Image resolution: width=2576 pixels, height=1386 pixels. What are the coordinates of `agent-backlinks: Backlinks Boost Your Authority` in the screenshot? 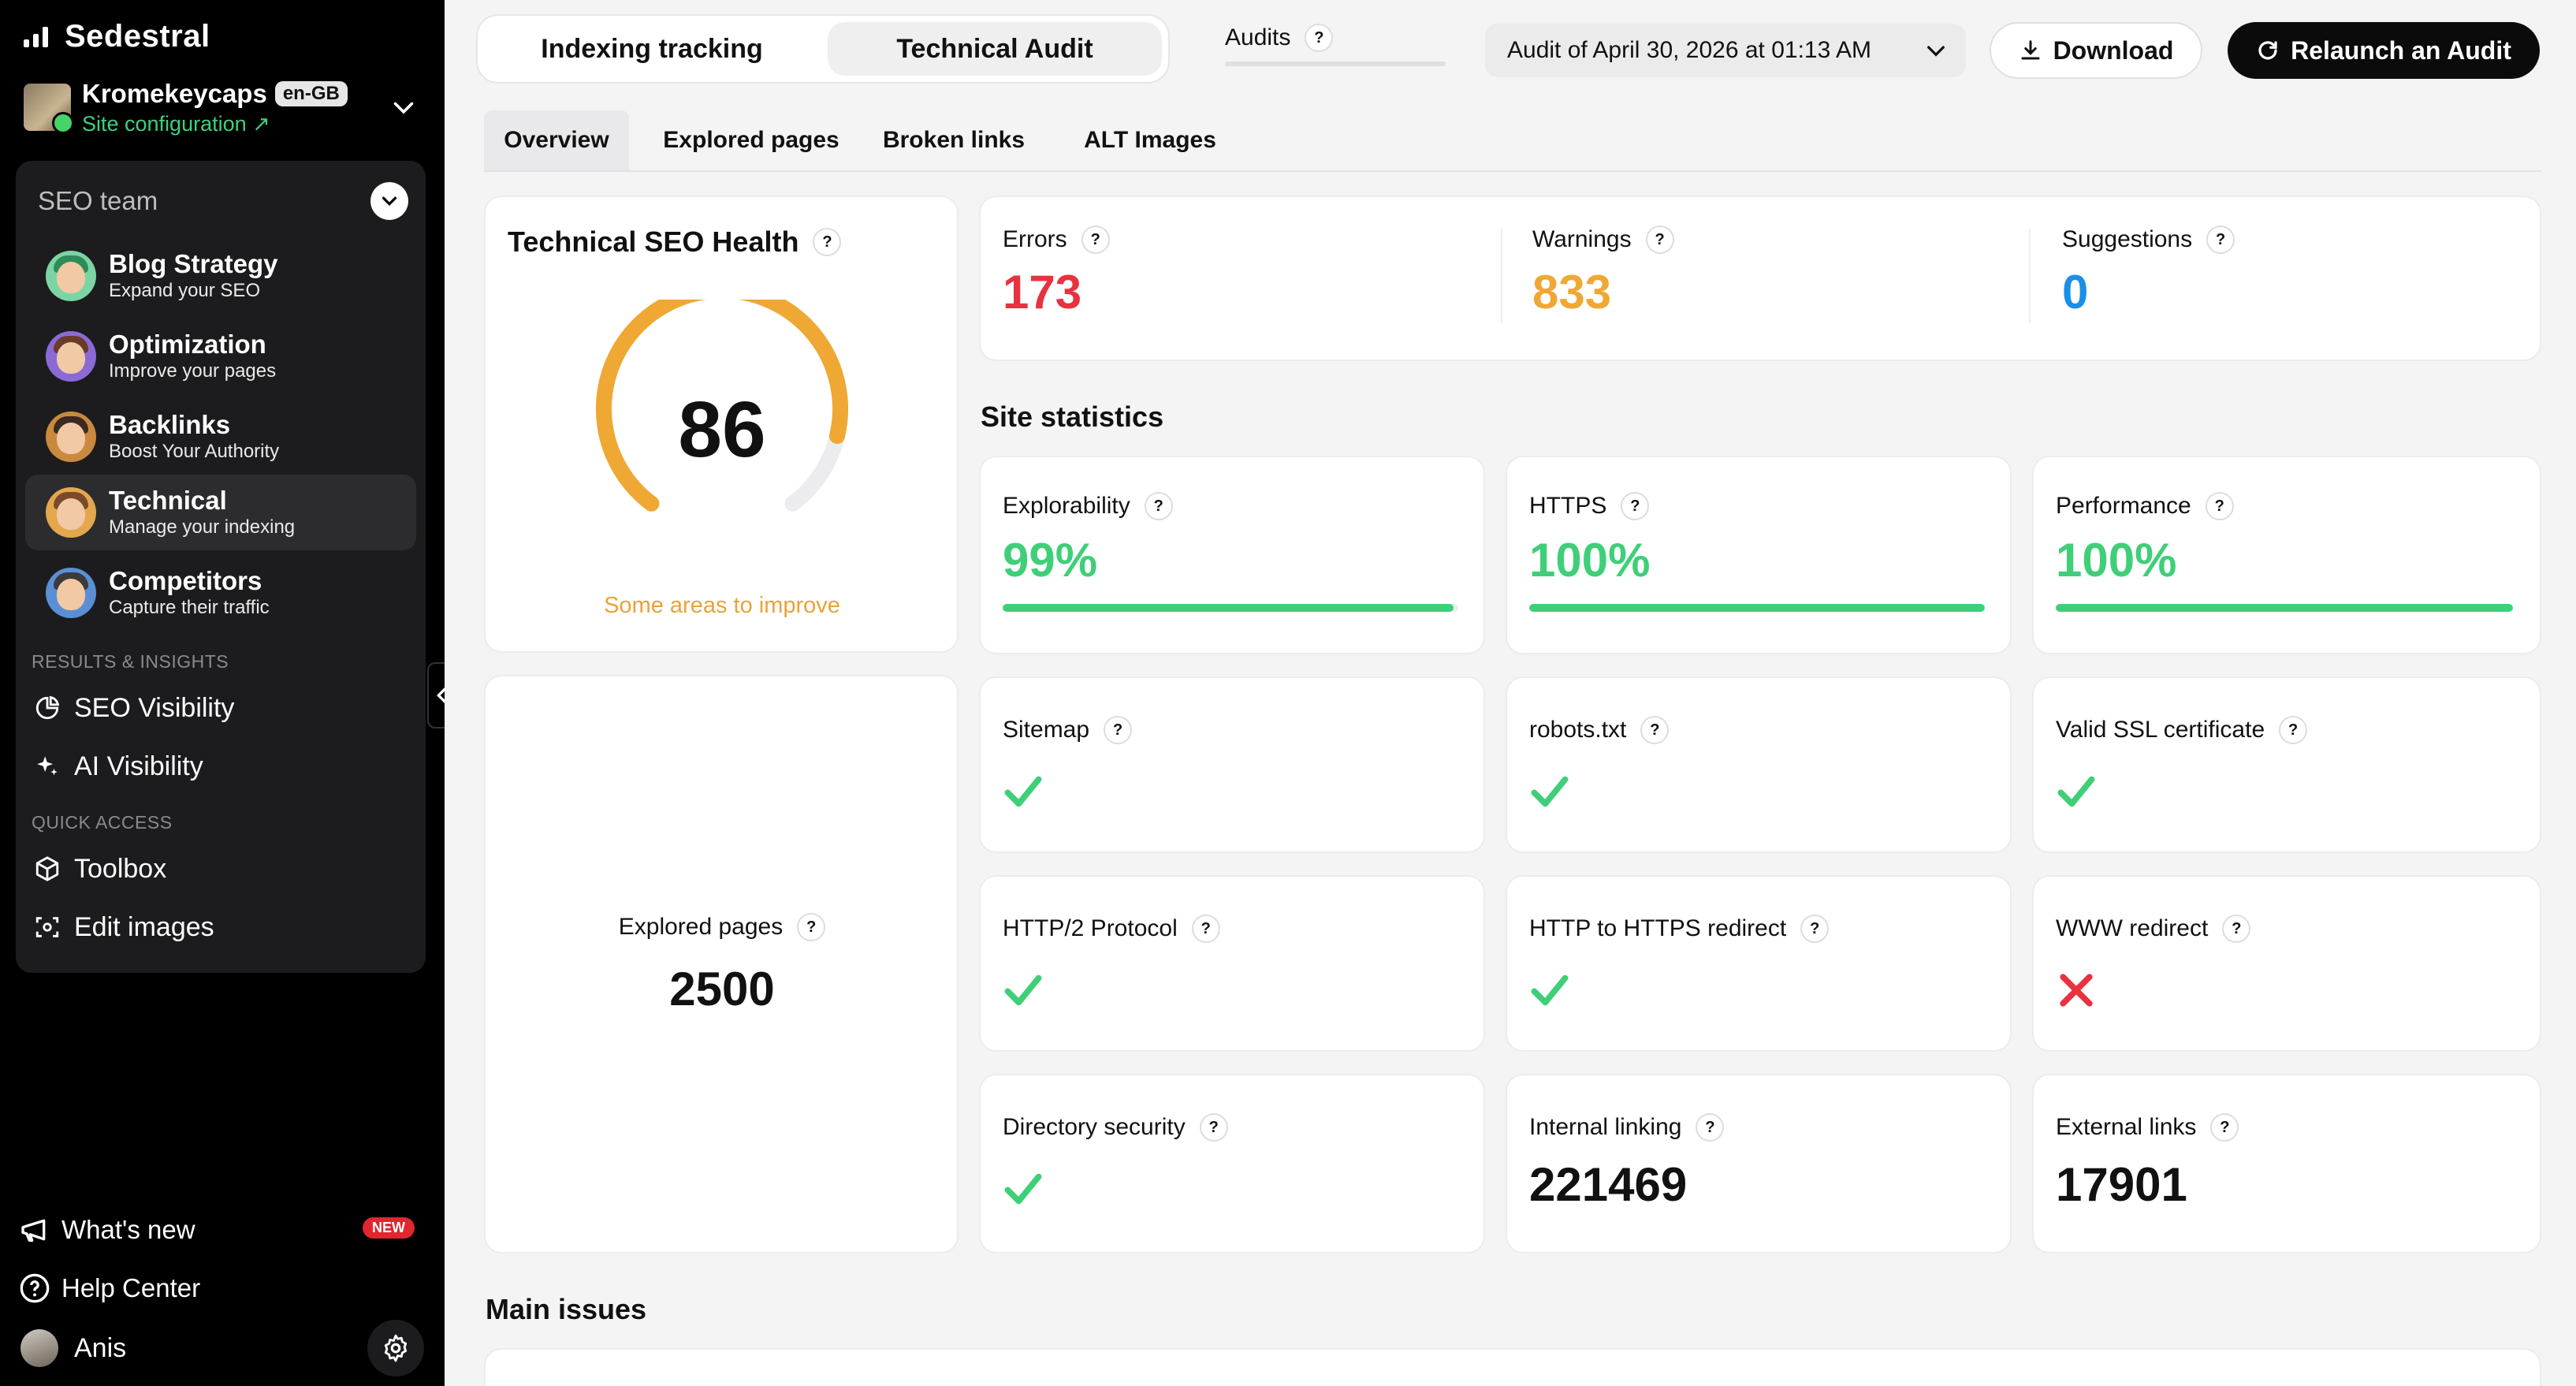 It's located at (220, 437).